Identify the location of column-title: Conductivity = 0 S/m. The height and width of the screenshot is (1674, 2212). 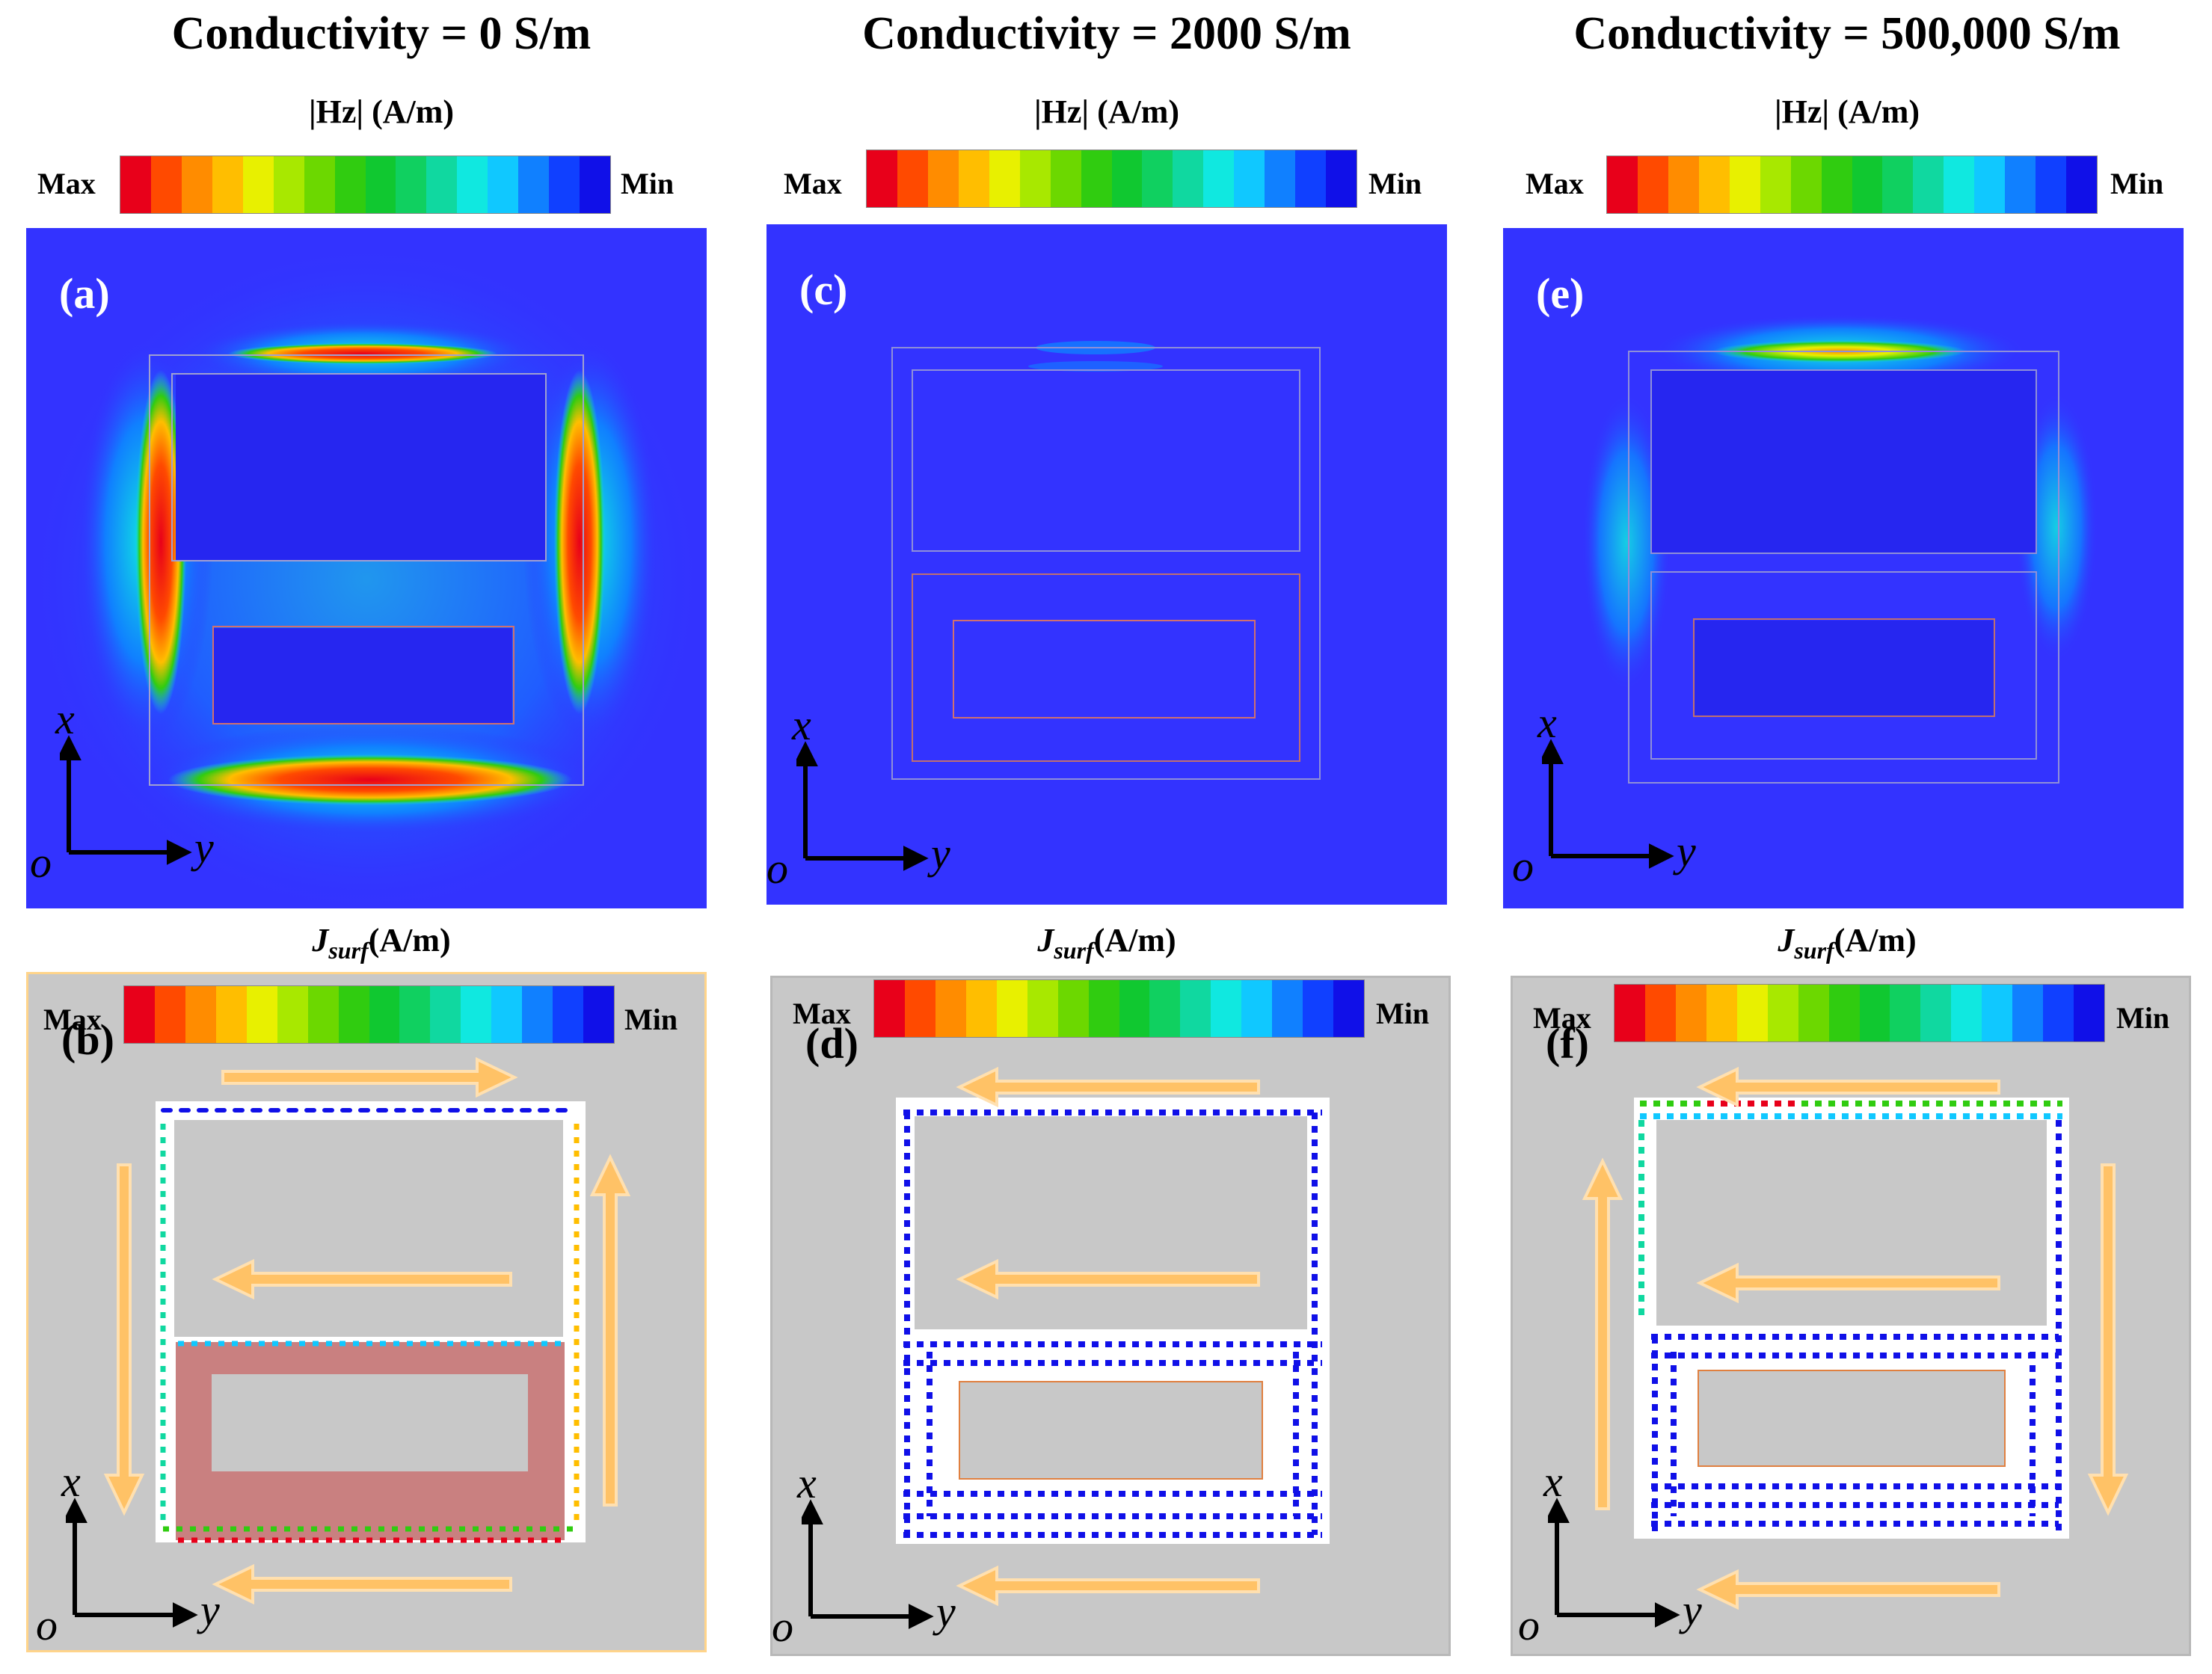
(381, 33).